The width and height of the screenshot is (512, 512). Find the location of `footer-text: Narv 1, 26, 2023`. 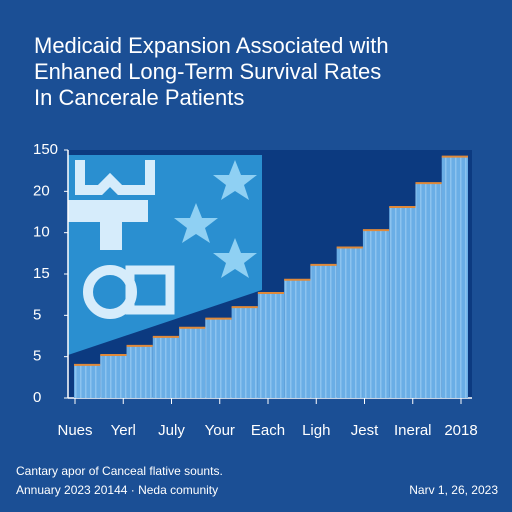

footer-text: Narv 1, 26, 2023 is located at coordinates (453, 490).